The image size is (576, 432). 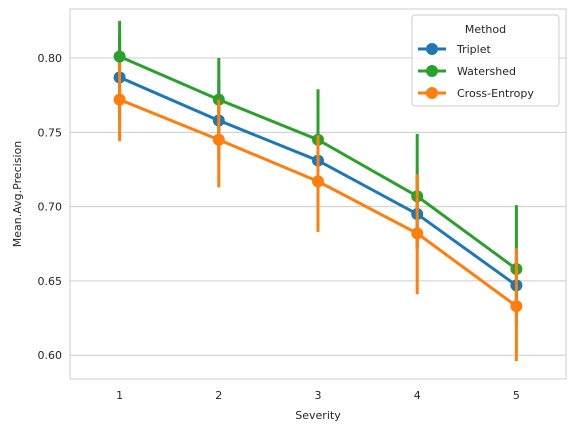 What do you see at coordinates (50, 355) in the screenshot?
I see `y-tick-label: 0.60` at bounding box center [50, 355].